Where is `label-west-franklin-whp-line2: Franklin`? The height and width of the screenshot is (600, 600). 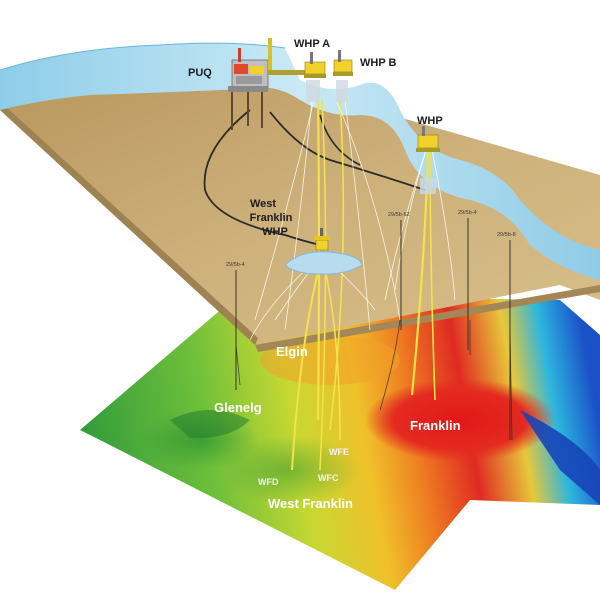
label-west-franklin-whp-line2: Franklin is located at coordinates (271, 218).